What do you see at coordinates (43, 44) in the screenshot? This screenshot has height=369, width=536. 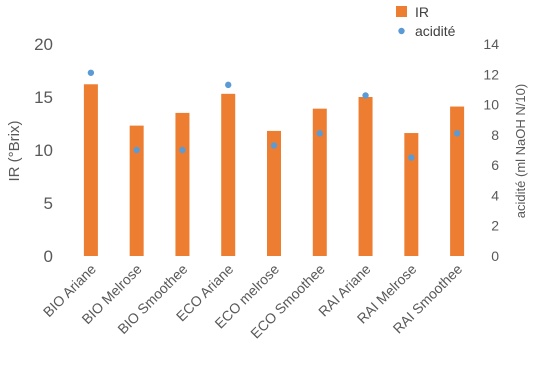 I see `y-tick-label: 20` at bounding box center [43, 44].